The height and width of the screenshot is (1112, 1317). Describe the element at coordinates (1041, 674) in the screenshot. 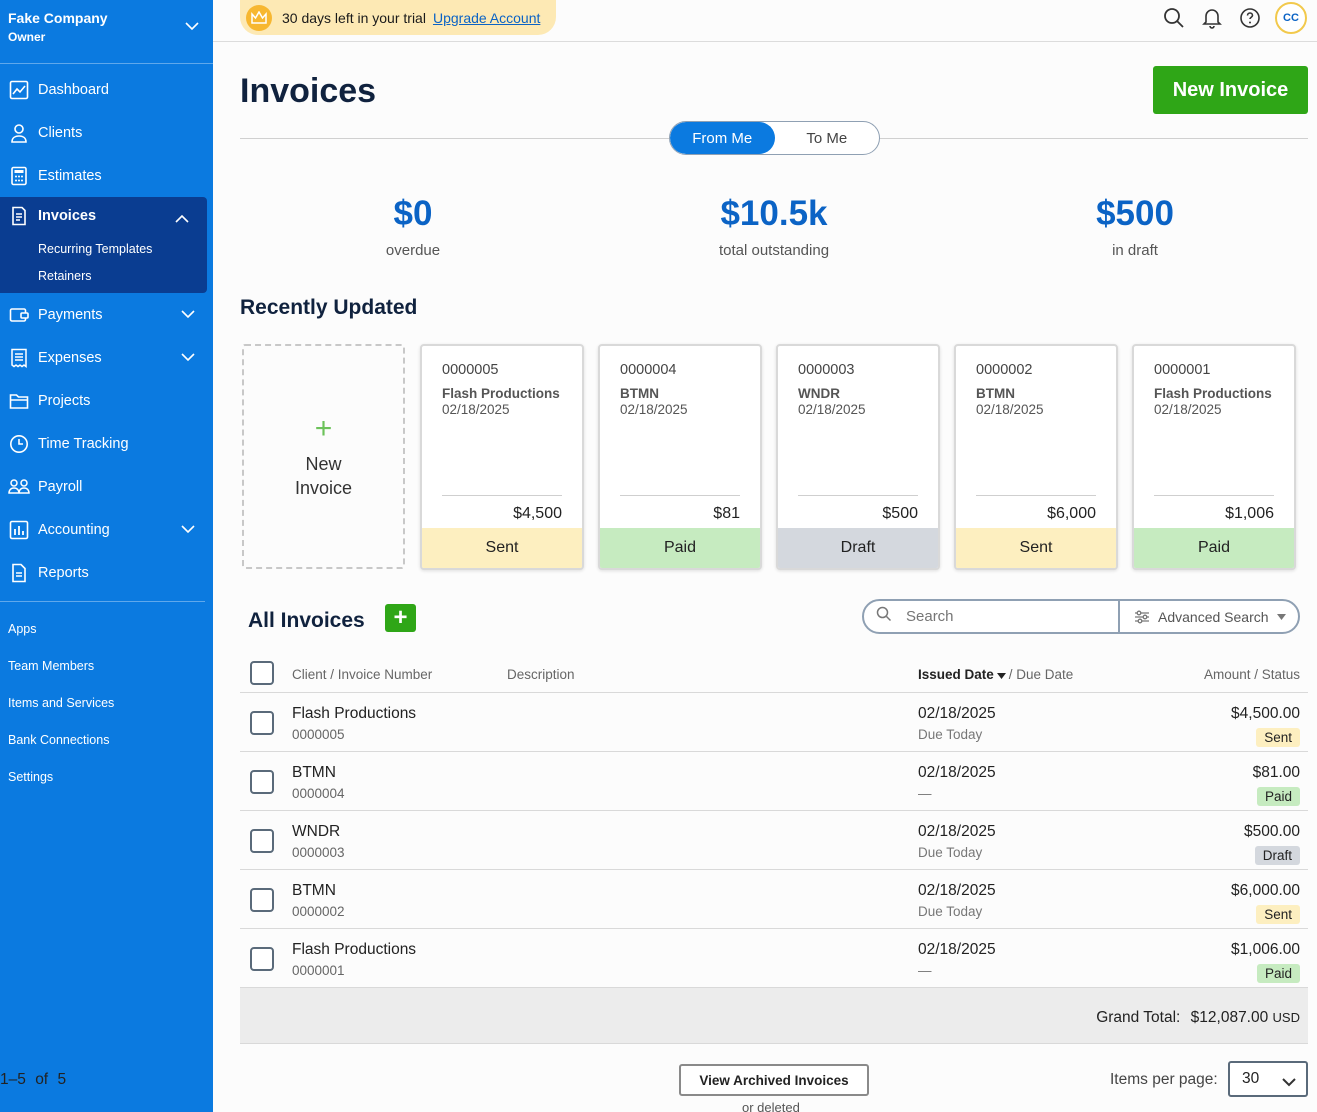

I see `header-due-date: / Due Date` at that location.